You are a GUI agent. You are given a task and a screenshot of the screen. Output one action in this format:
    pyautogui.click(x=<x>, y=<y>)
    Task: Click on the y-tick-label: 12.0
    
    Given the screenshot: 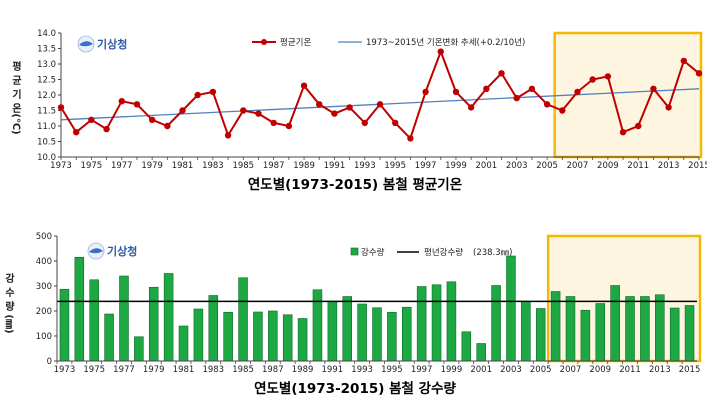 What is the action you would take?
    pyautogui.click(x=46, y=96)
    